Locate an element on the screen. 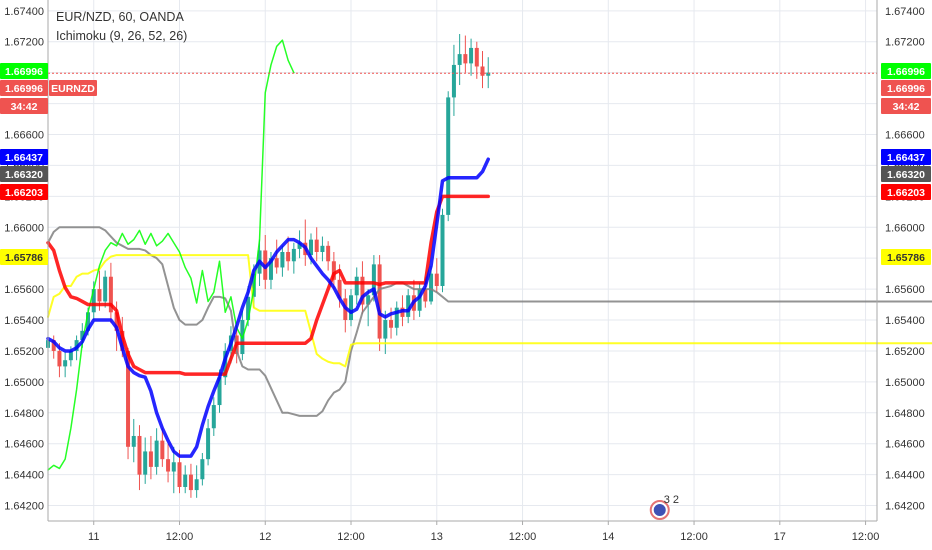 Image resolution: width=932 pixels, height=550 pixels. price-tag-right-text: 1.66203 is located at coordinates (906, 193).